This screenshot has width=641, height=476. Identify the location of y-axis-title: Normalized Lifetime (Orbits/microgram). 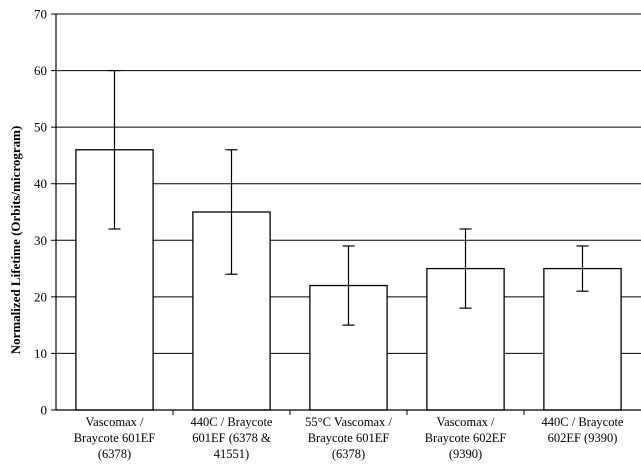
(15, 240).